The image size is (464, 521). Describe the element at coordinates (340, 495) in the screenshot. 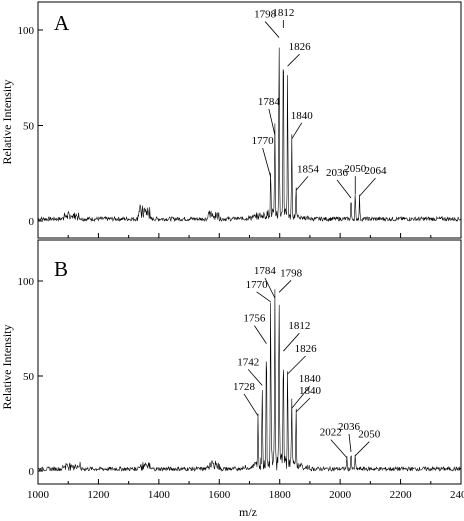

I see `x-tick-label: 2000` at that location.